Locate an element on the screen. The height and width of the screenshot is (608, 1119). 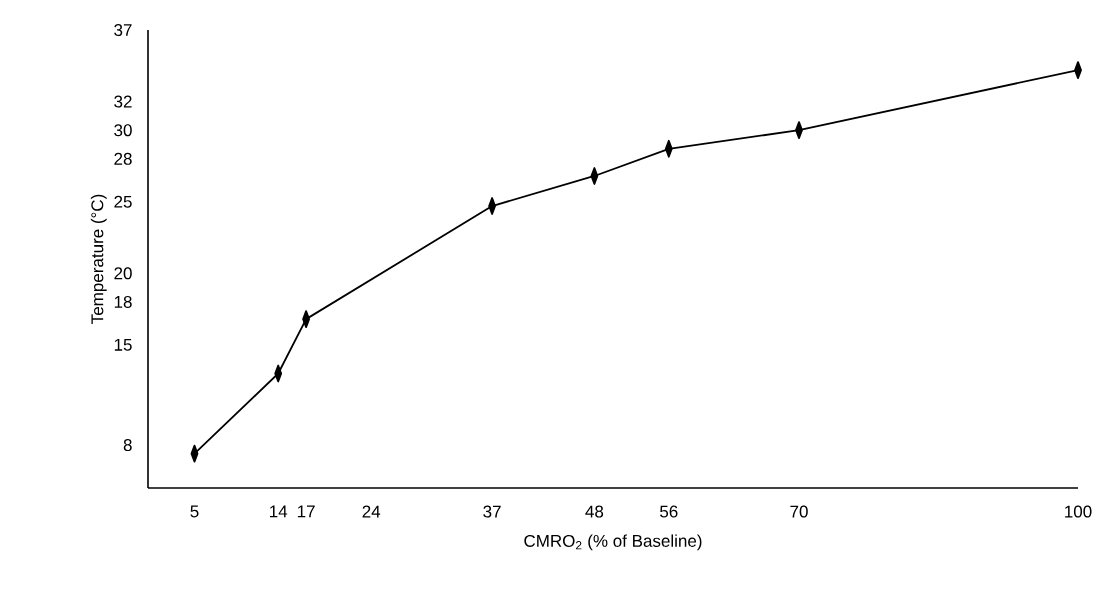
y-tick-label: 25 is located at coordinates (123, 201).